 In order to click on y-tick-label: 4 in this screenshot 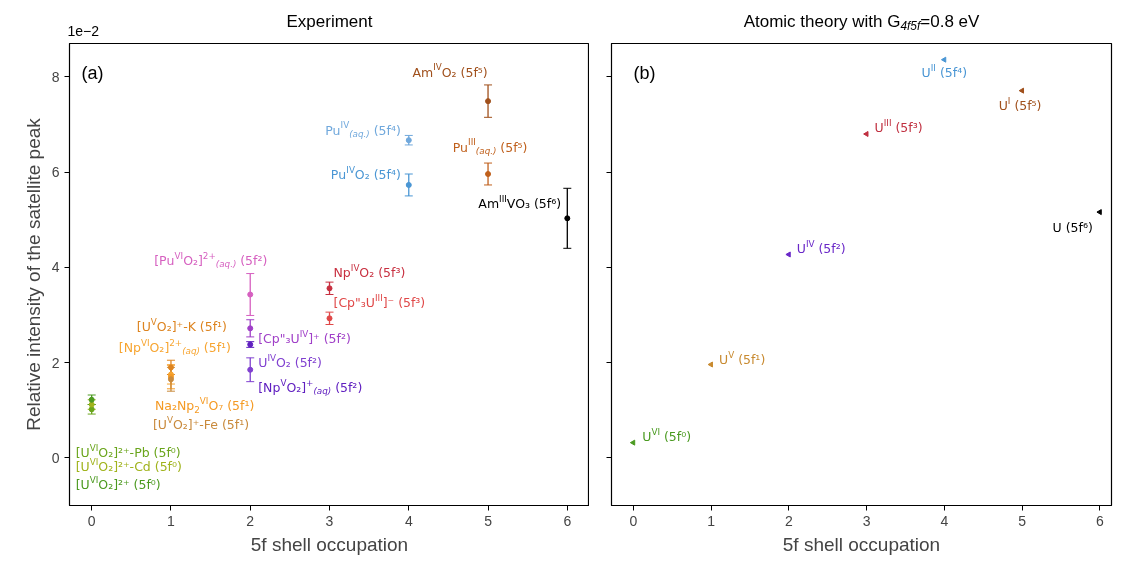, I will do `click(55, 267)`.